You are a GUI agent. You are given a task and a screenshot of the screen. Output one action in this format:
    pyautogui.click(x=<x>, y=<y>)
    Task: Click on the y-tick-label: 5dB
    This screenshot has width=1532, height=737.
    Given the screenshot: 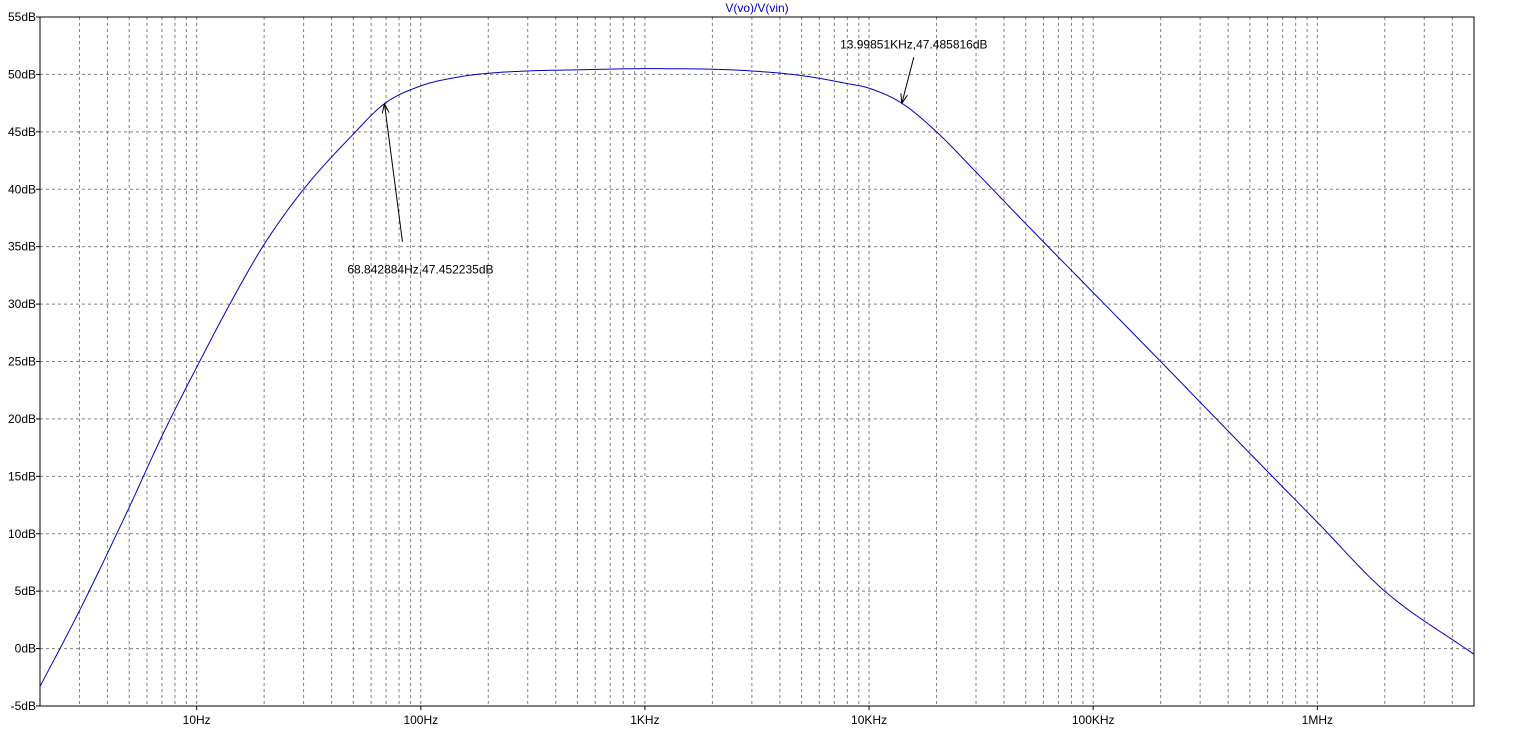 What is the action you would take?
    pyautogui.click(x=25, y=591)
    